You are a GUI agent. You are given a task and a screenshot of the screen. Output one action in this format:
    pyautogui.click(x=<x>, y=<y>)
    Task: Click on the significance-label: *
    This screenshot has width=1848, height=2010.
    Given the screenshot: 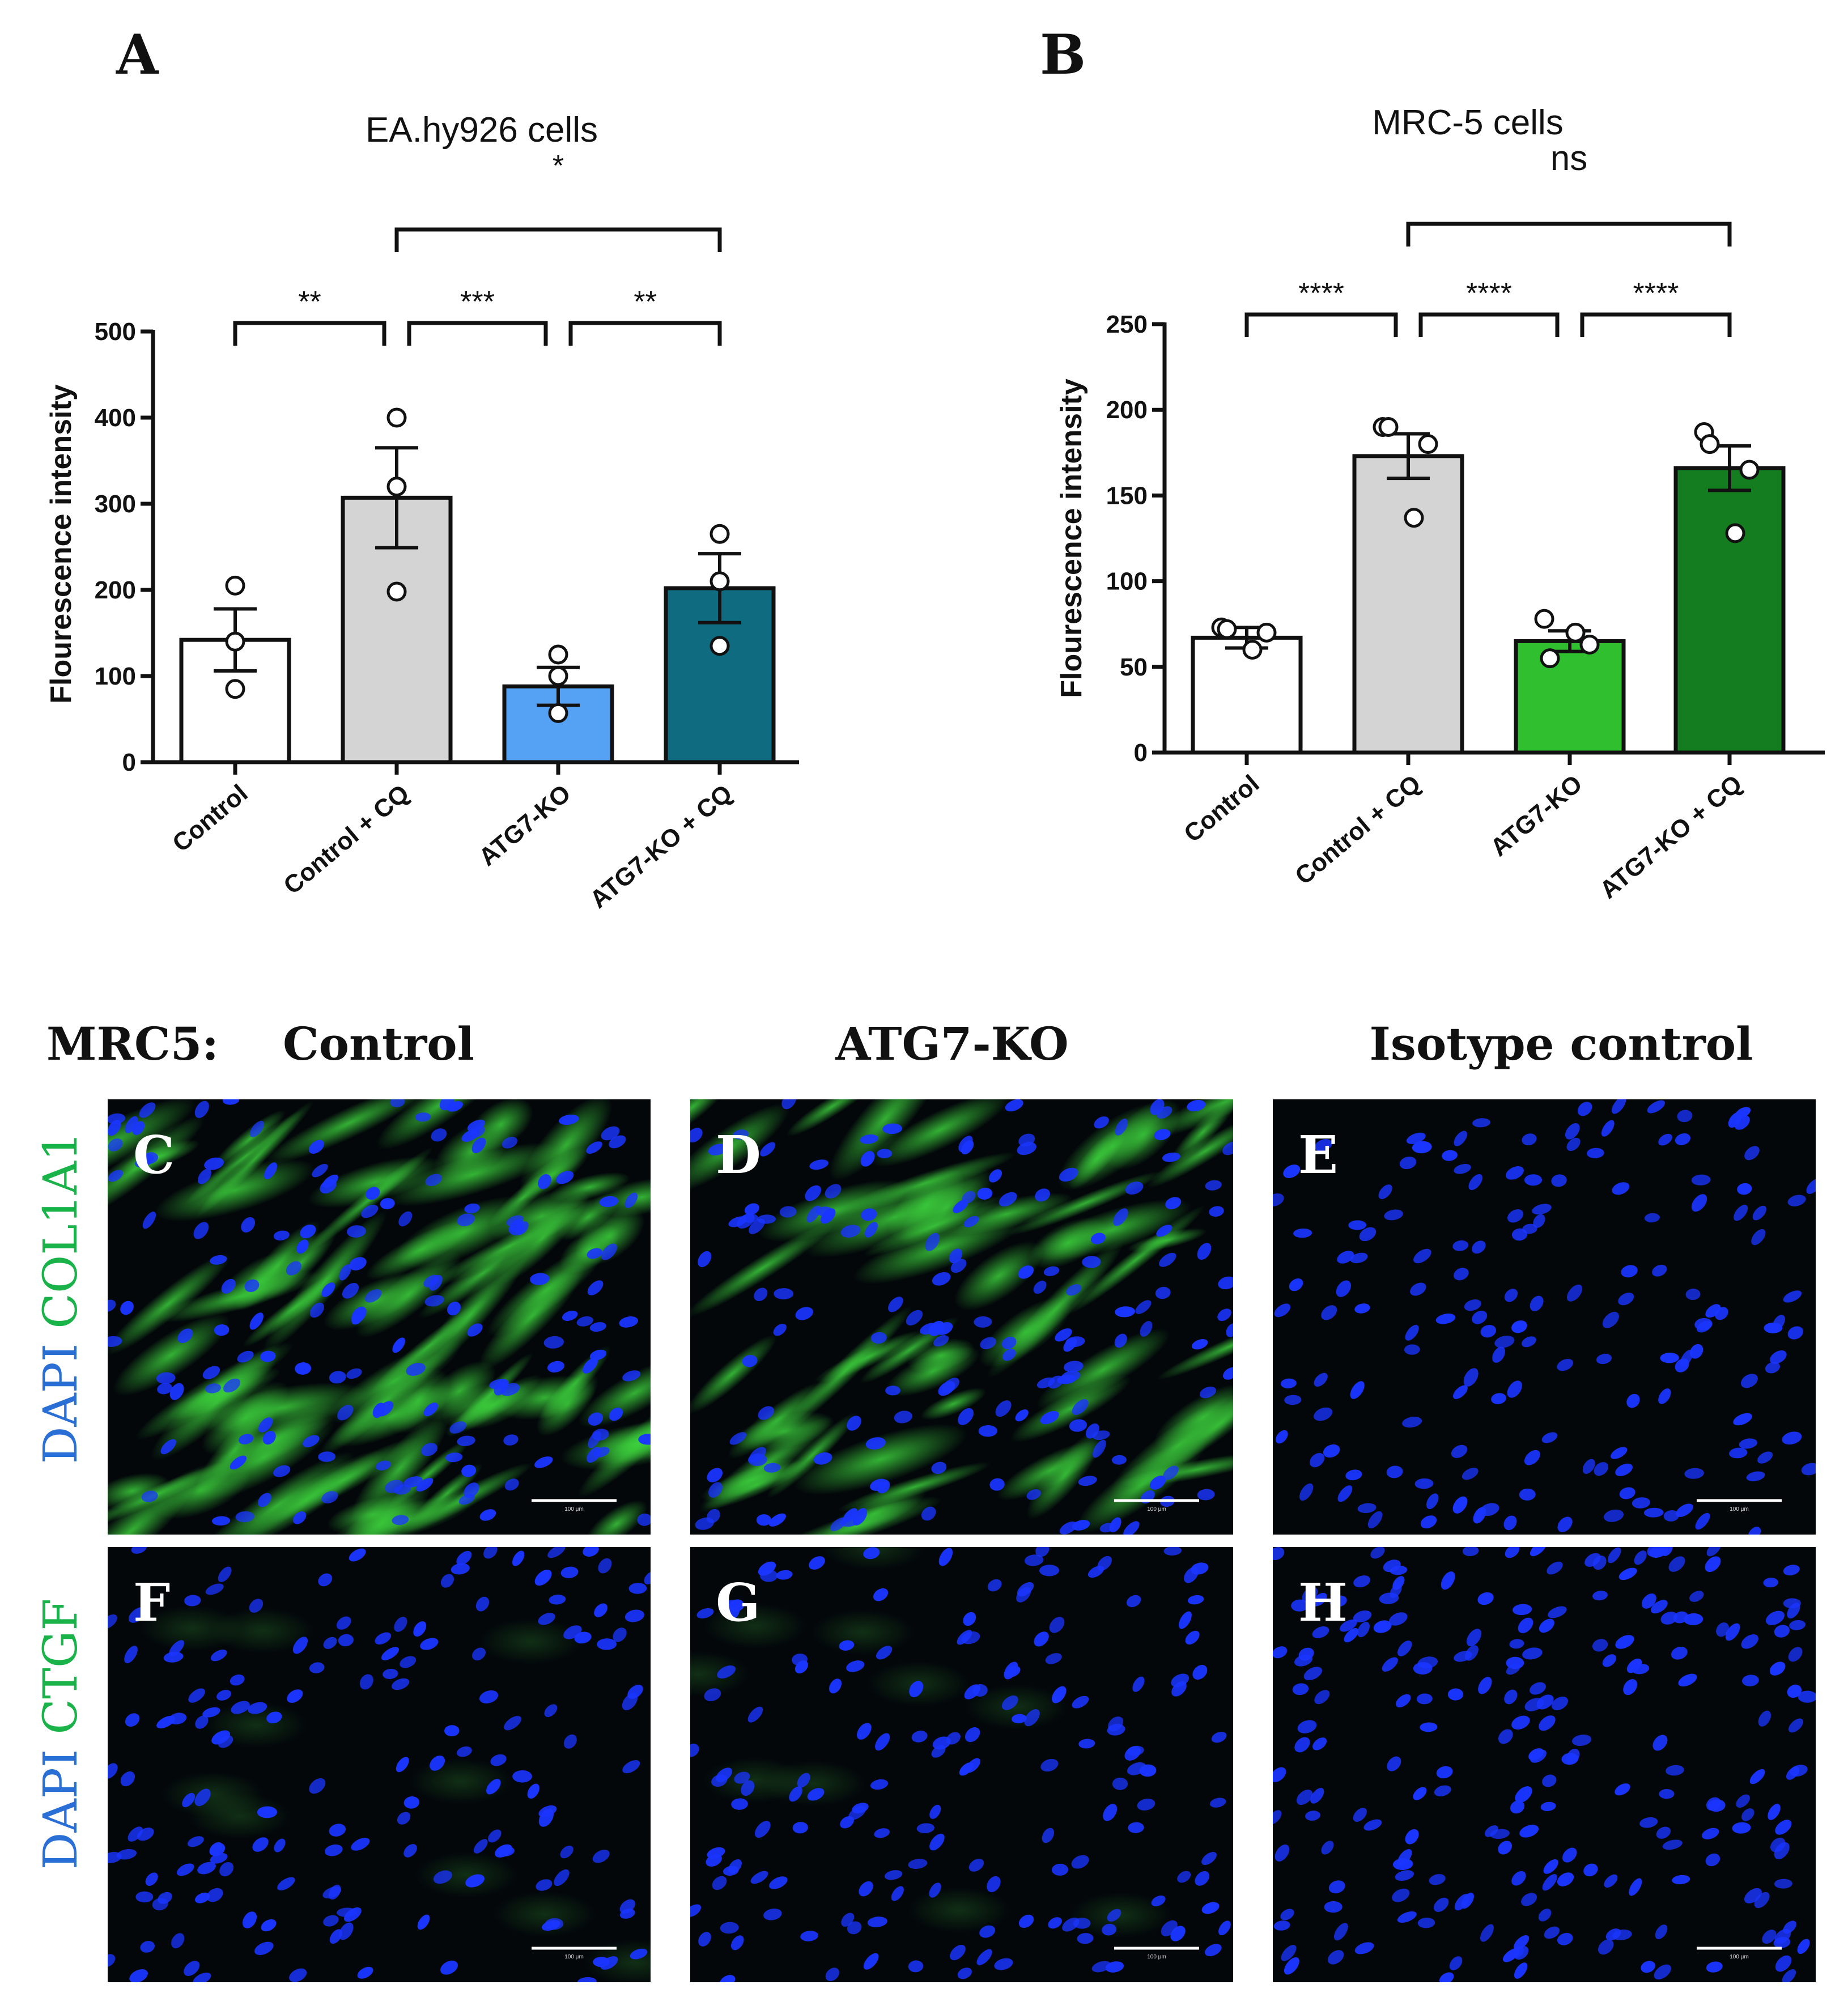 What is the action you would take?
    pyautogui.click(x=558, y=166)
    